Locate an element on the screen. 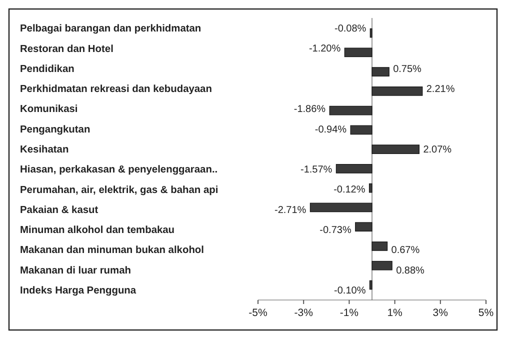  x-tick-label: 5% is located at coordinates (486, 313).